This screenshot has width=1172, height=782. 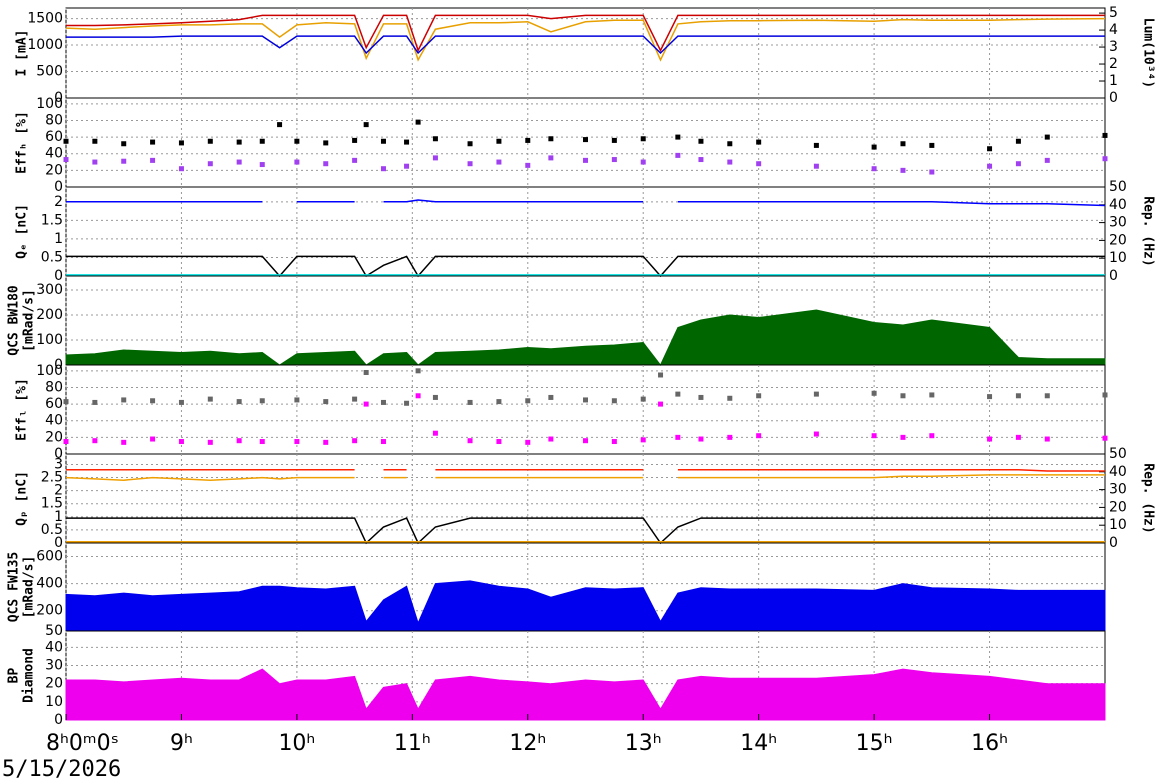 What do you see at coordinates (61, 769) in the screenshot?
I see `date-label: 5/15/2026` at bounding box center [61, 769].